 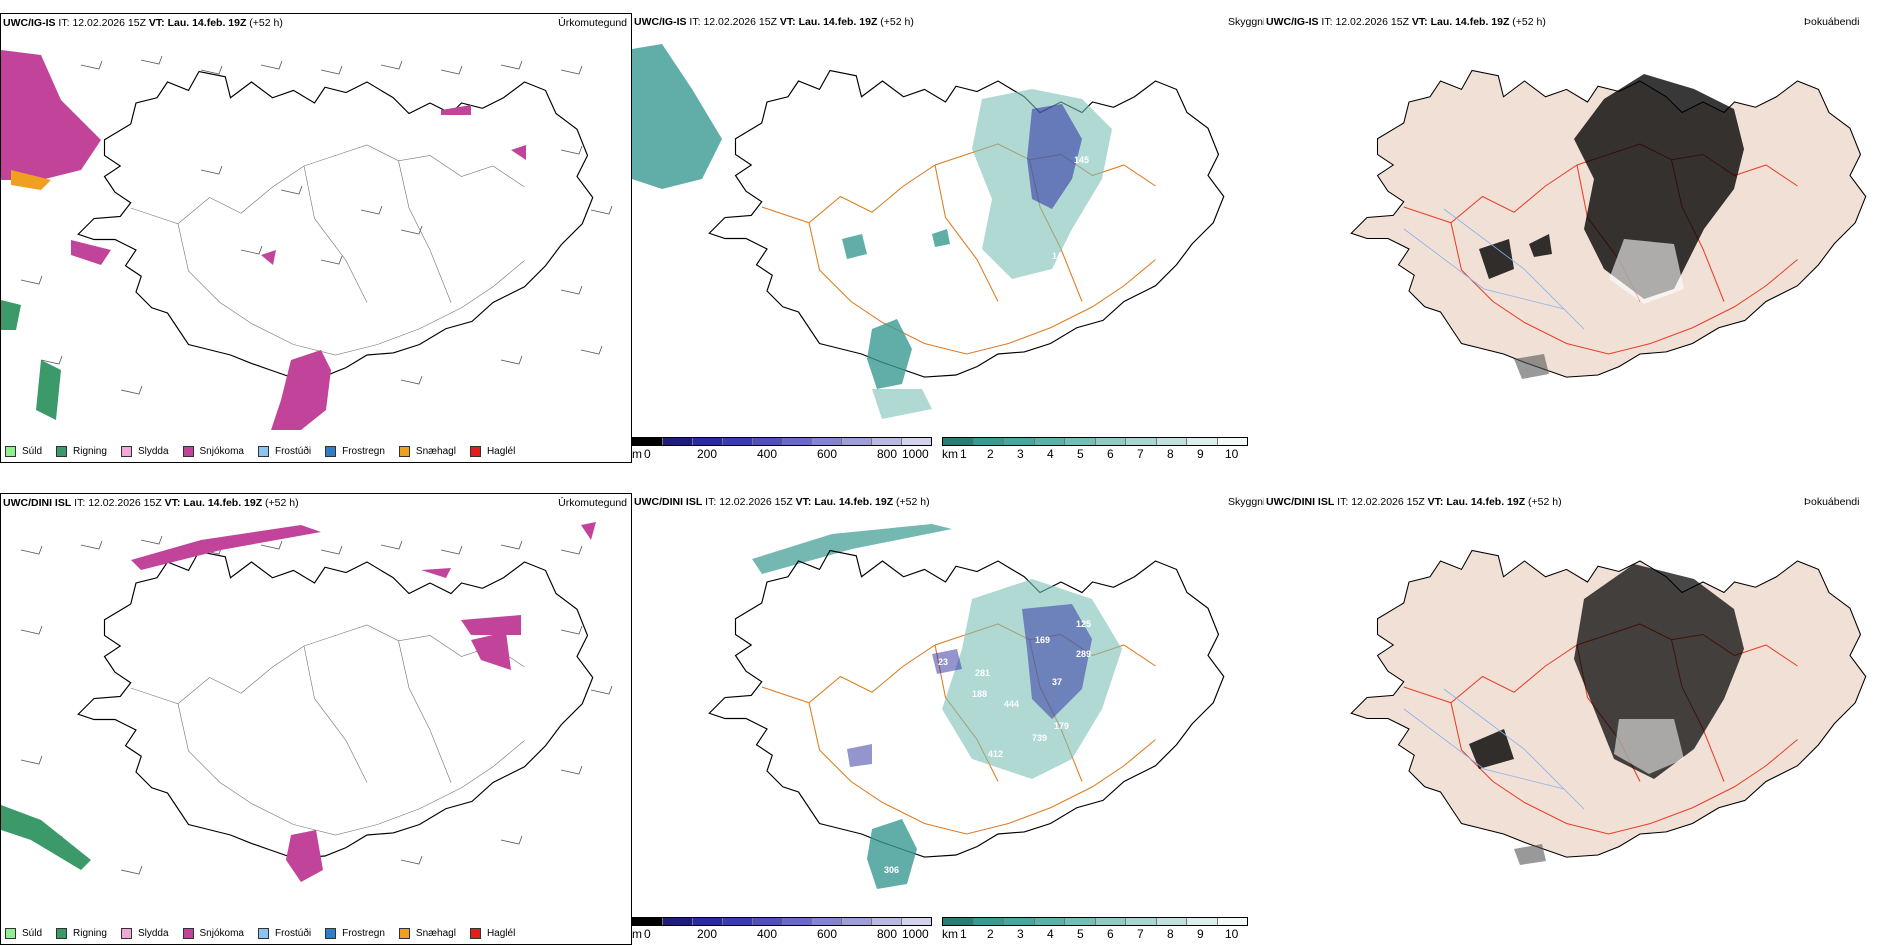 I want to click on ceiling-label: 412, so click(x=995, y=754).